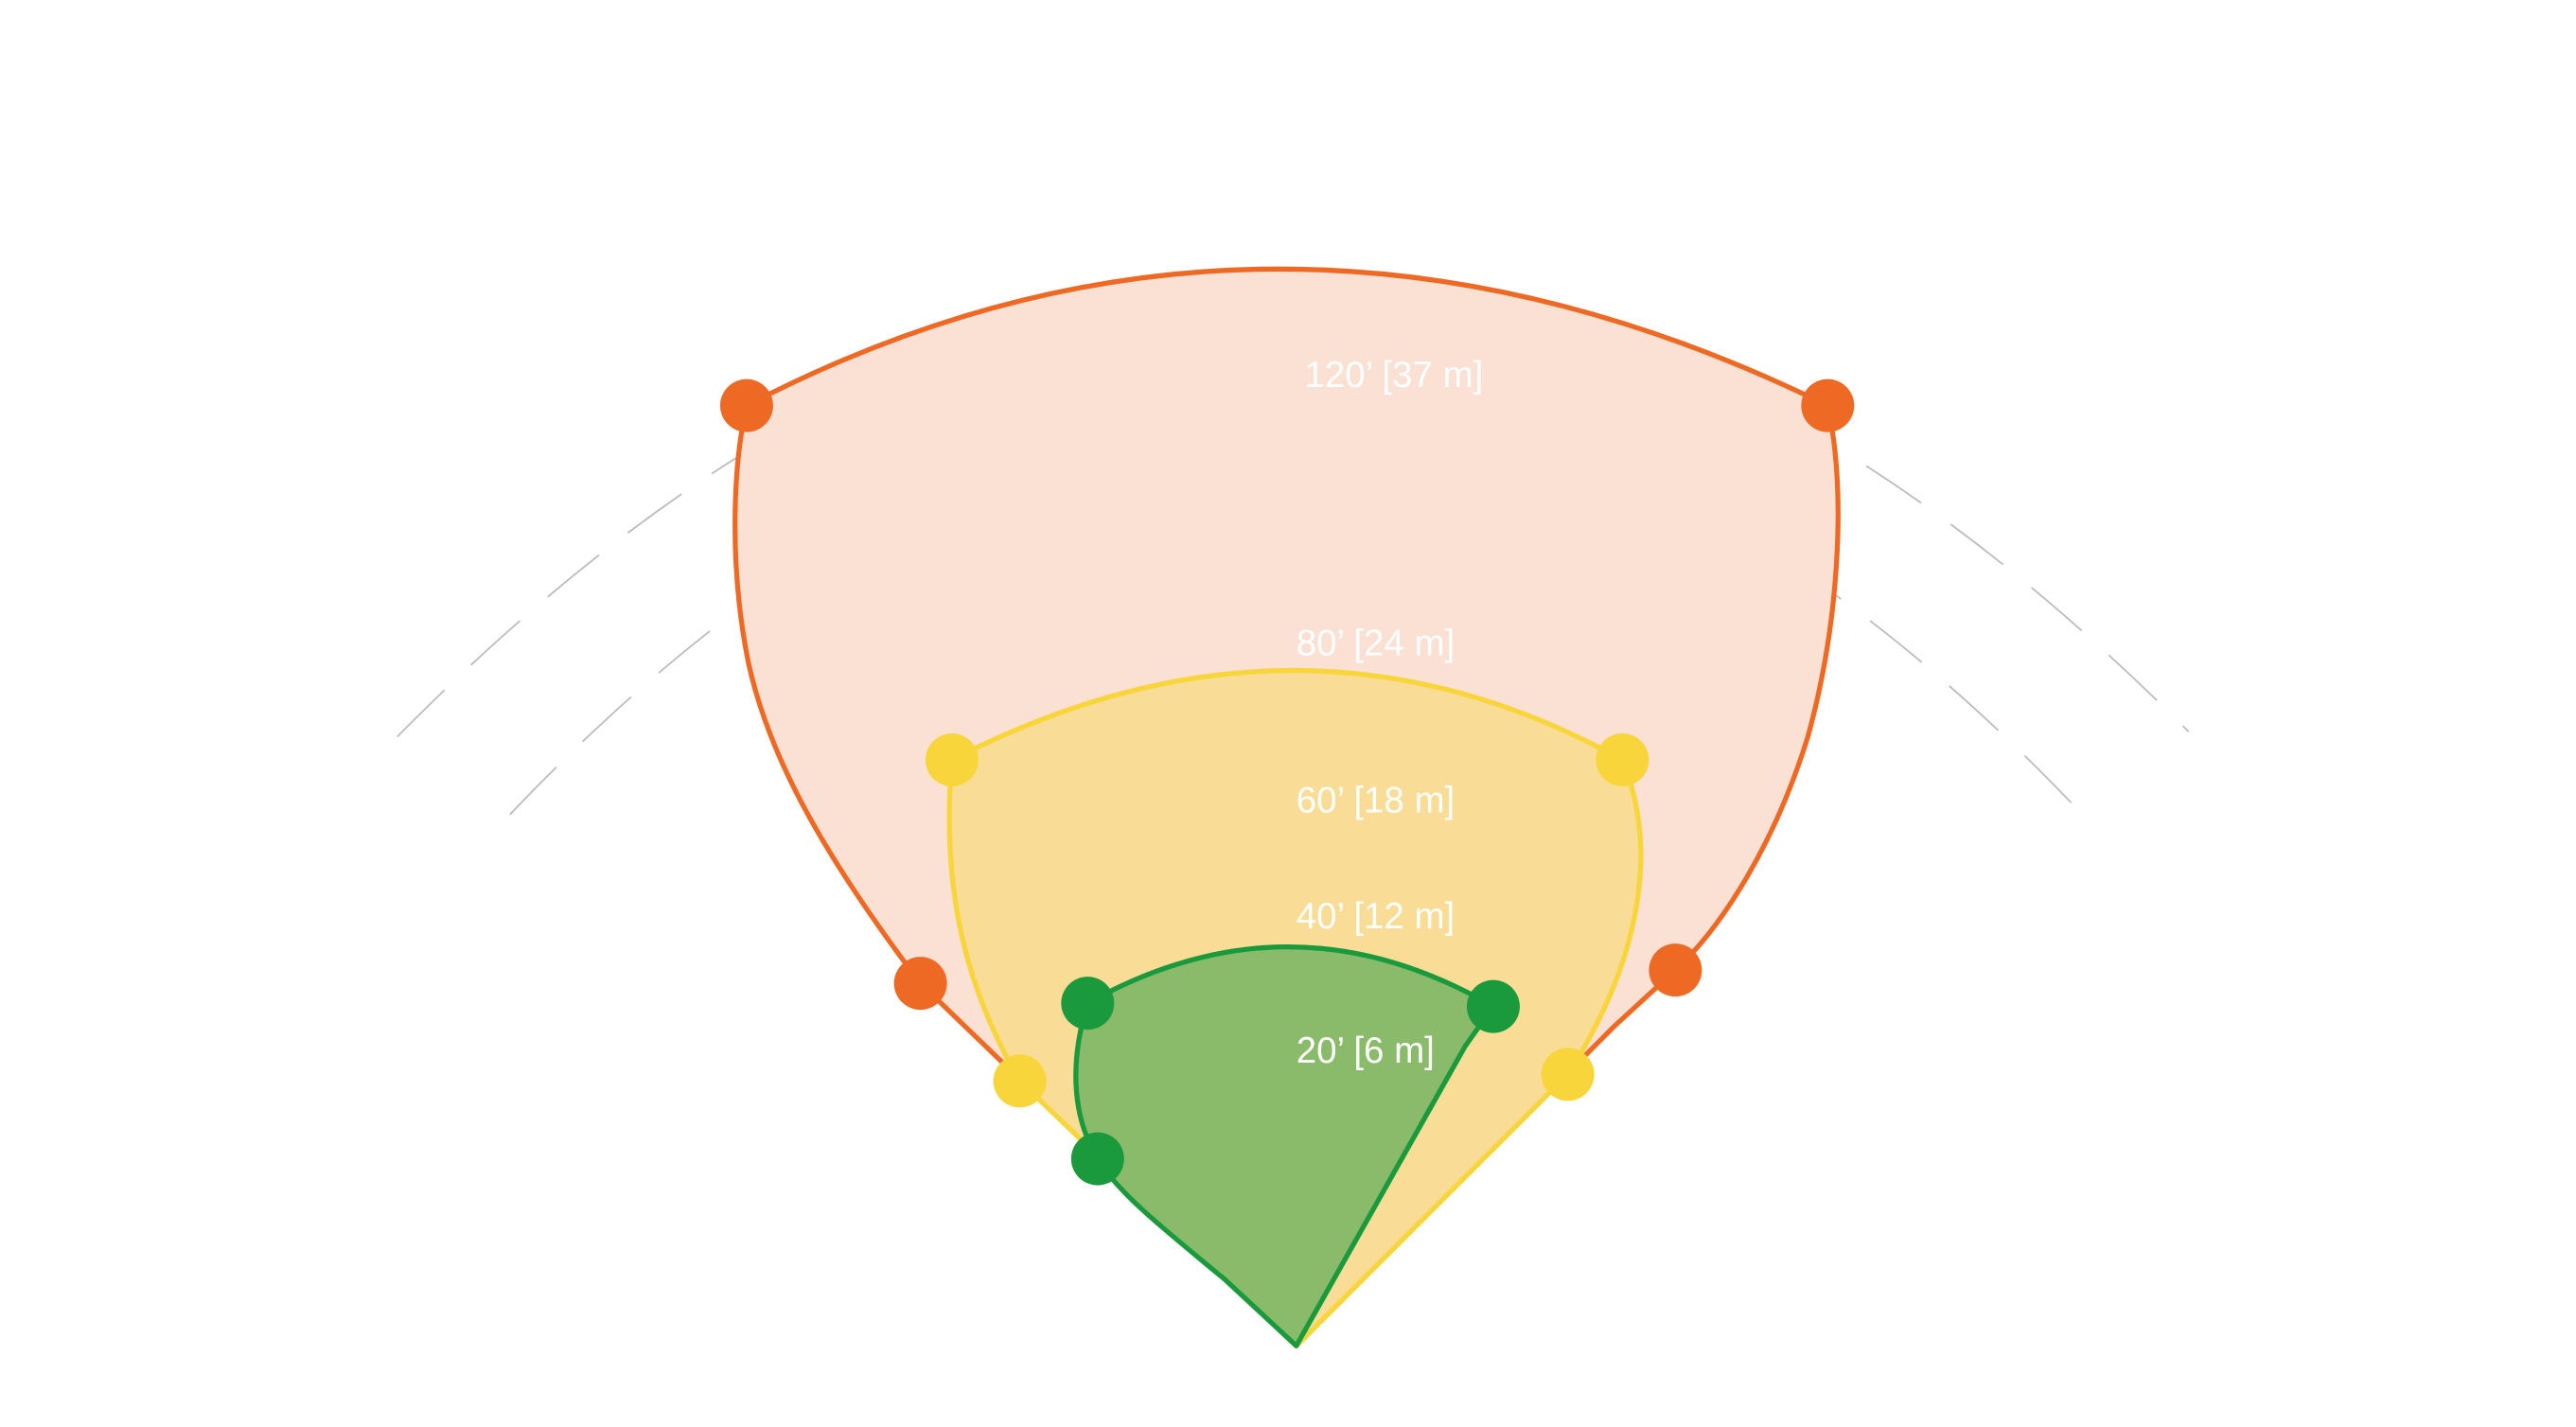  I want to click on range-label: 80’ [24 m], so click(1376, 643).